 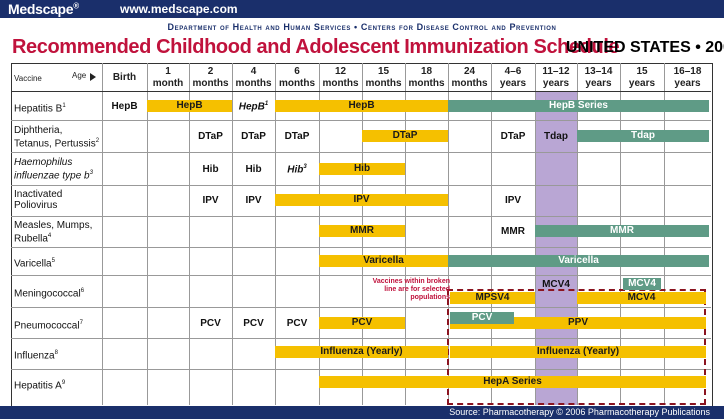 I want to click on dose-ipv-4-6y: IPV, so click(x=513, y=200).